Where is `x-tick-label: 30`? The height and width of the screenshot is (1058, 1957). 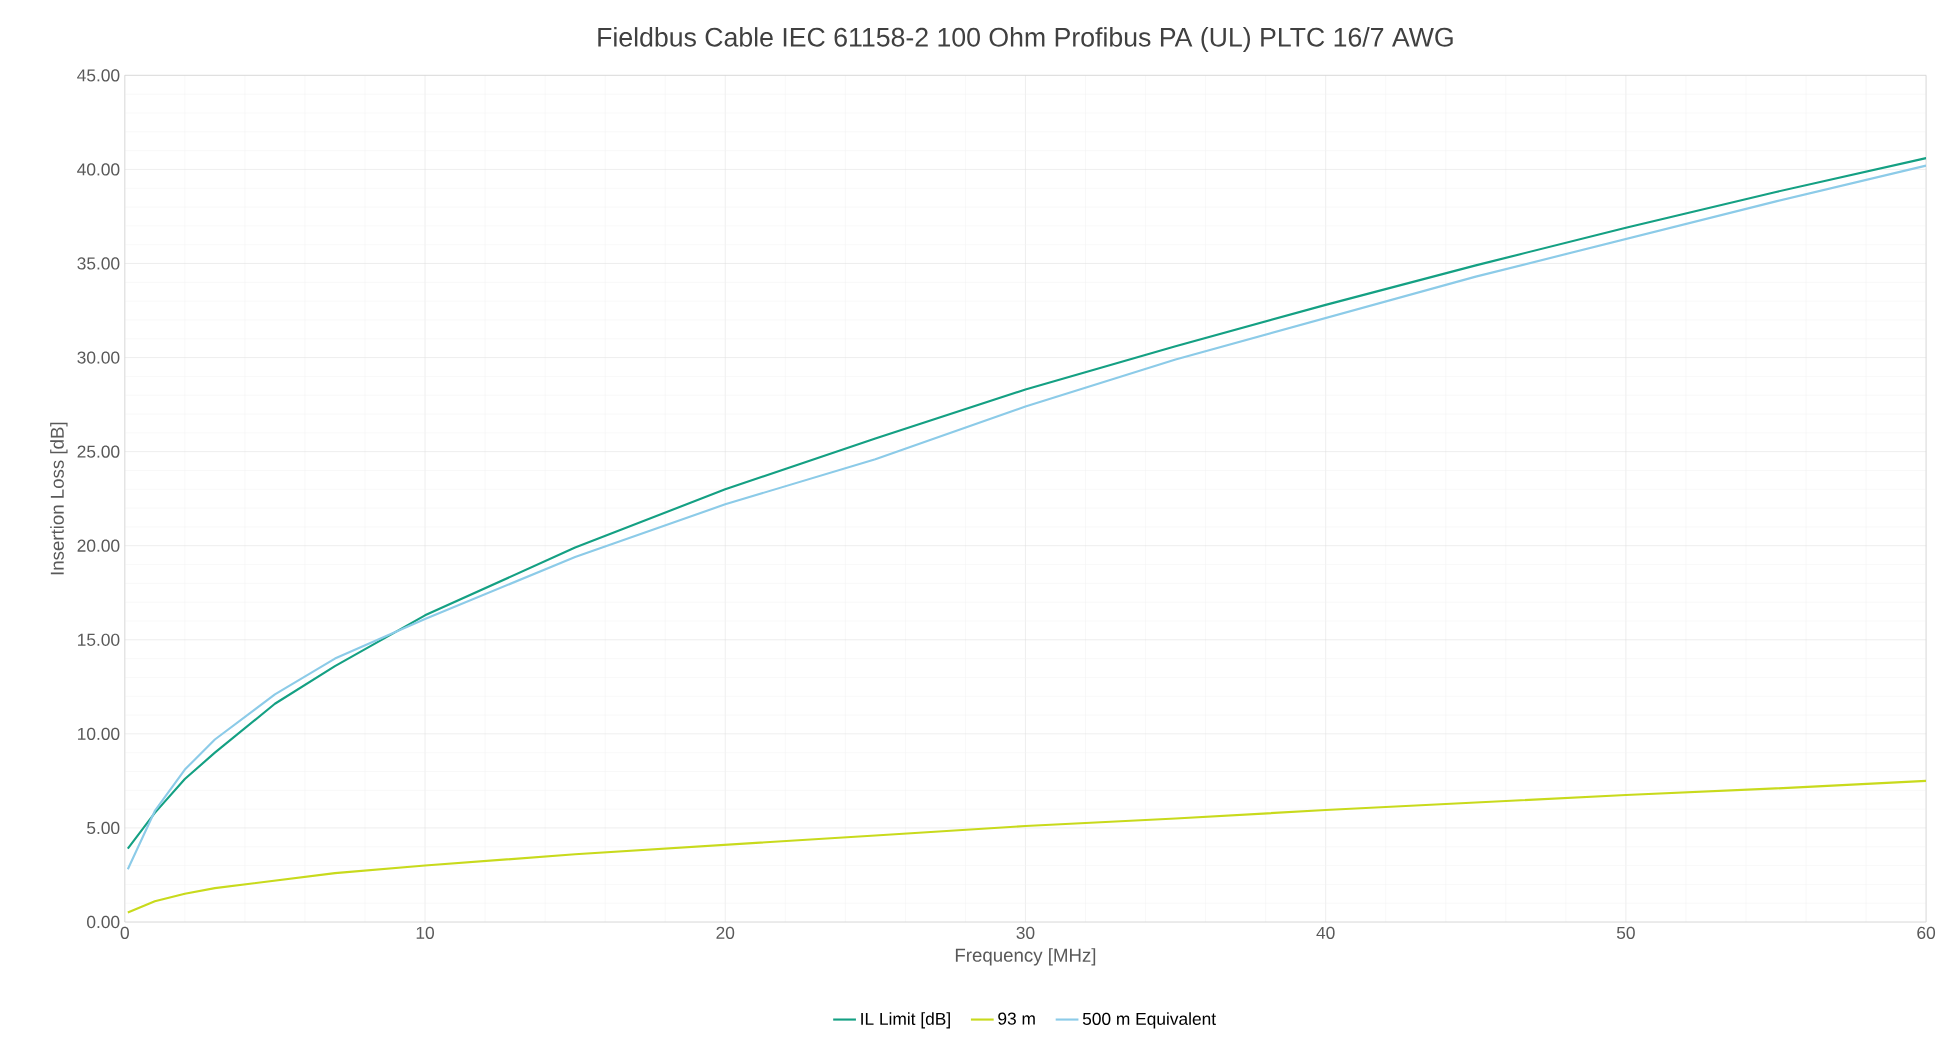 x-tick-label: 30 is located at coordinates (1025, 932).